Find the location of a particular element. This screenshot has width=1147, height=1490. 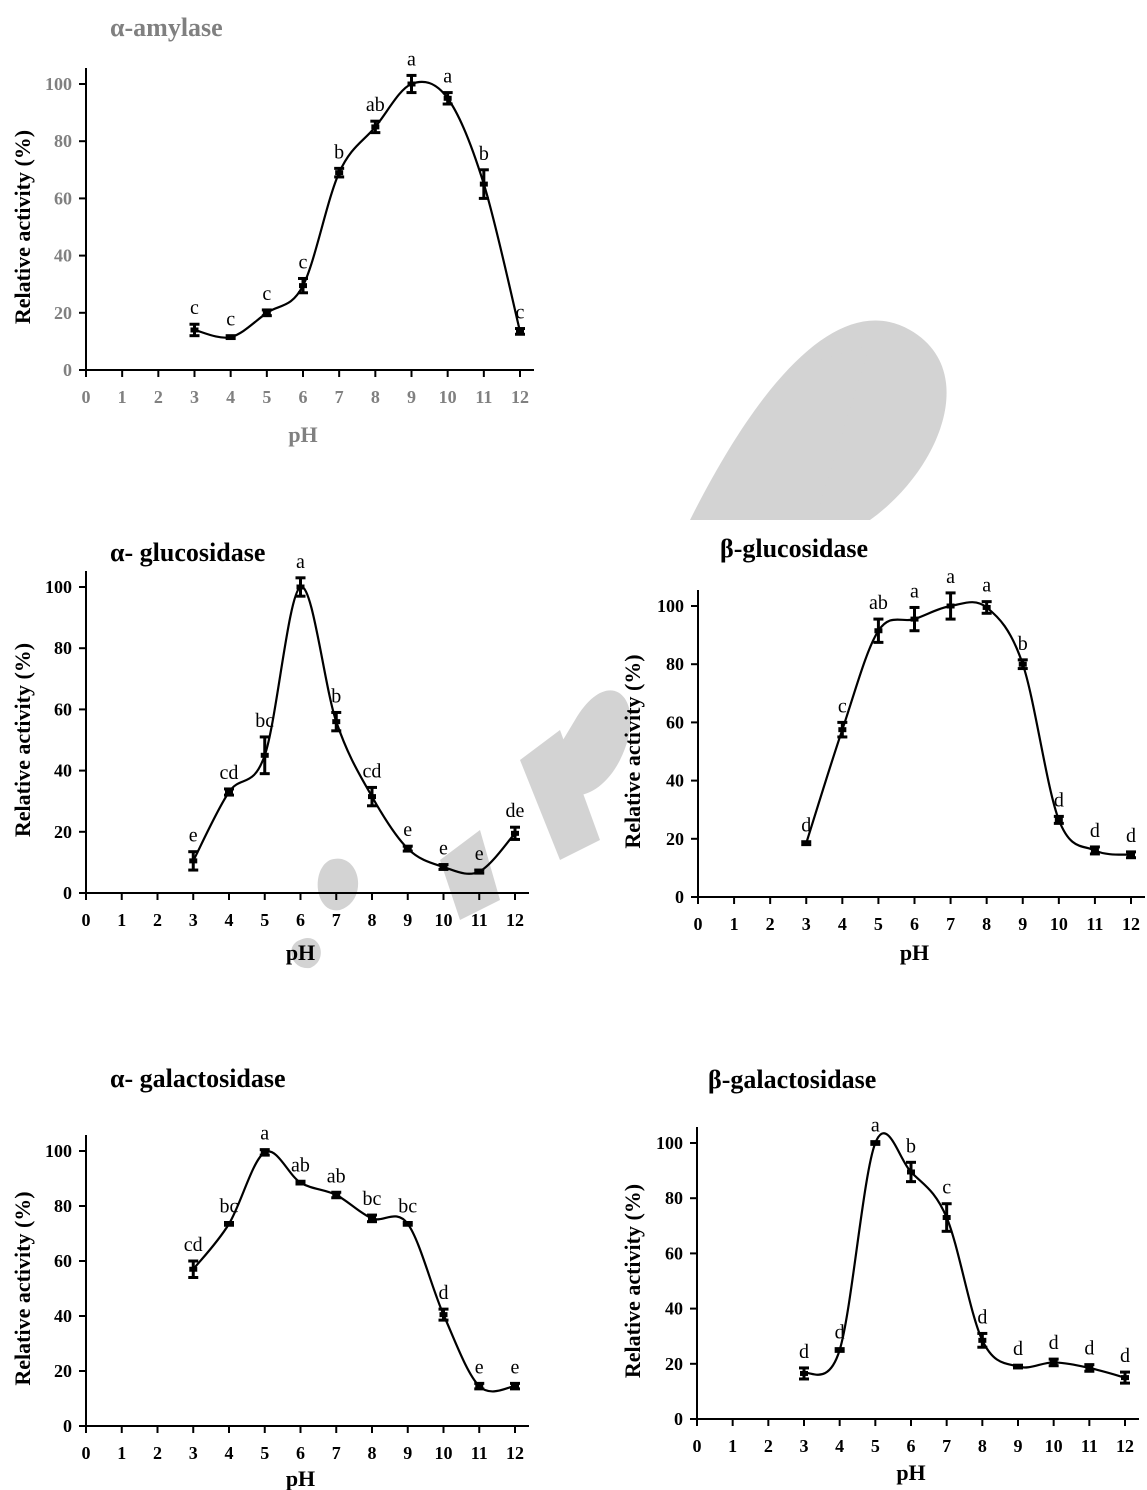

significance-label: de is located at coordinates (515, 811).